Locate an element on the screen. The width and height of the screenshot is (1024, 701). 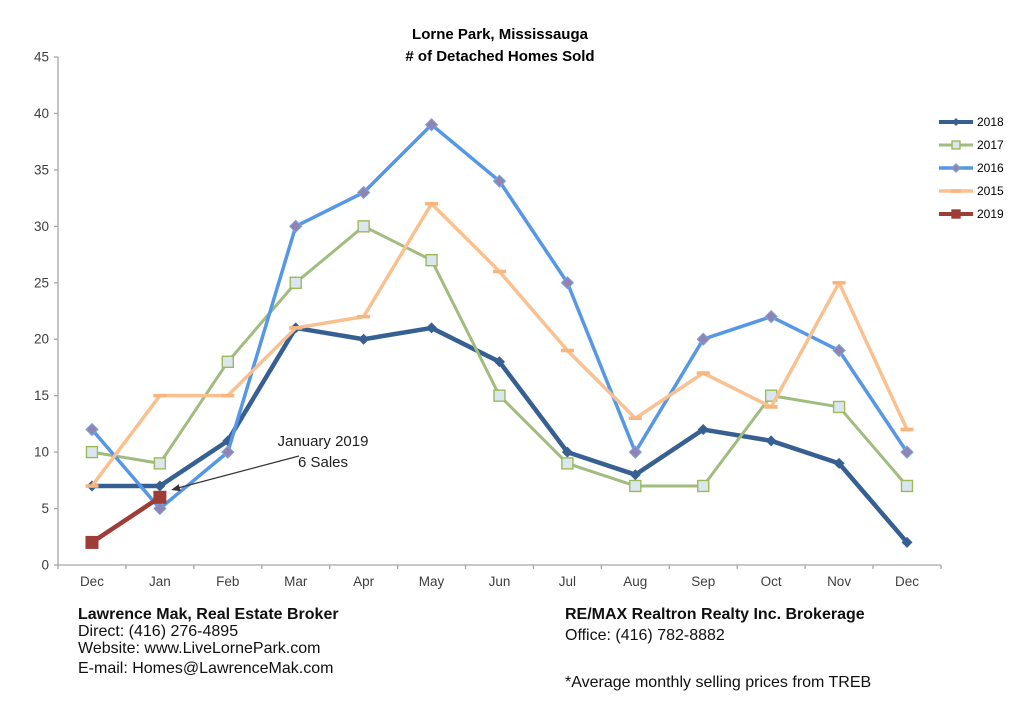
series-line-2019 is located at coordinates (126, 520).